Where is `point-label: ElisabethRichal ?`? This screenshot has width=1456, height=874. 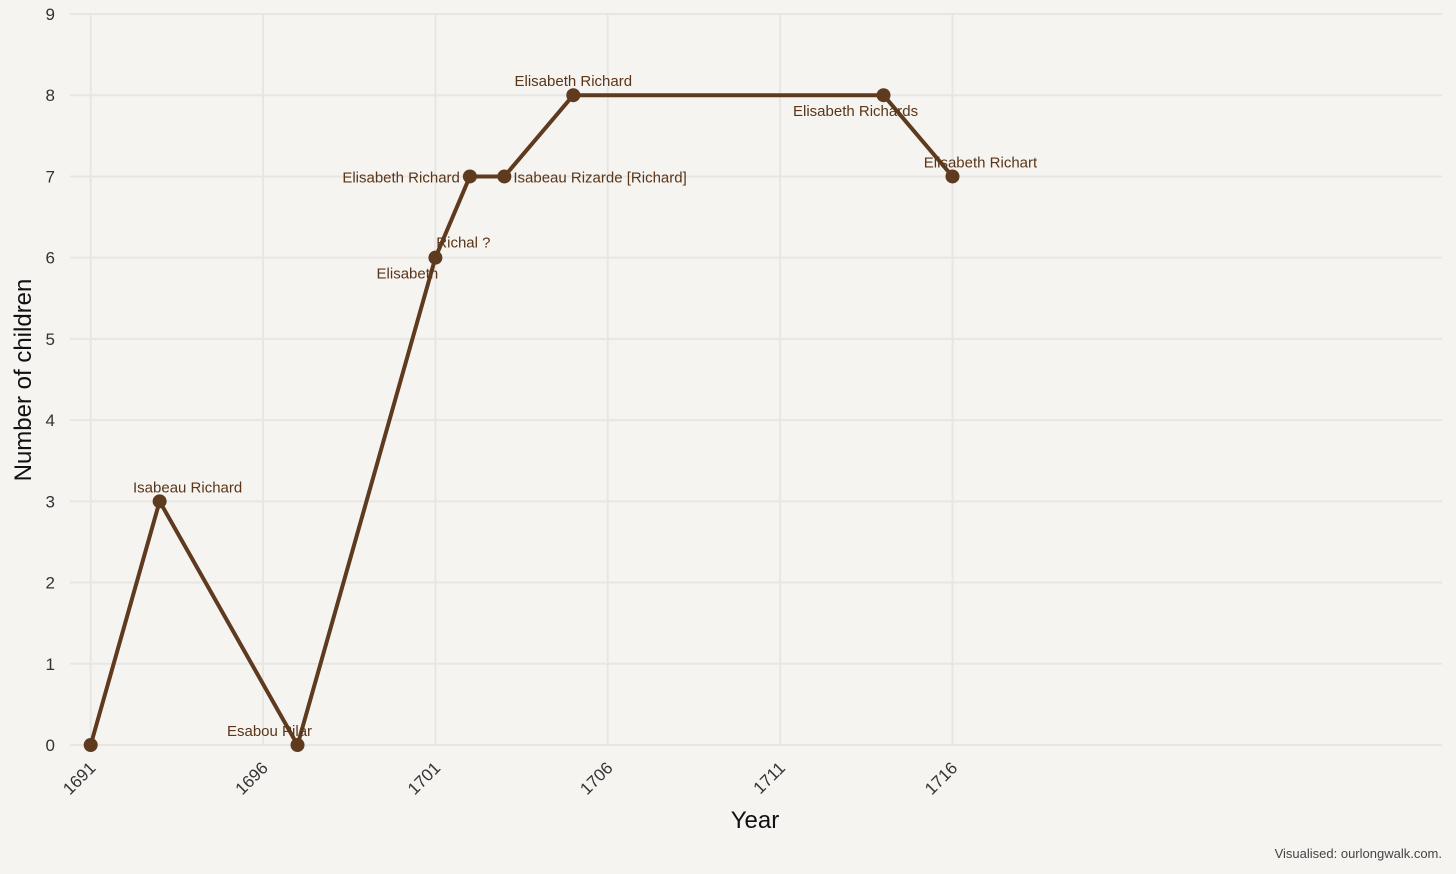 point-label: ElisabethRichal ? is located at coordinates (434, 259).